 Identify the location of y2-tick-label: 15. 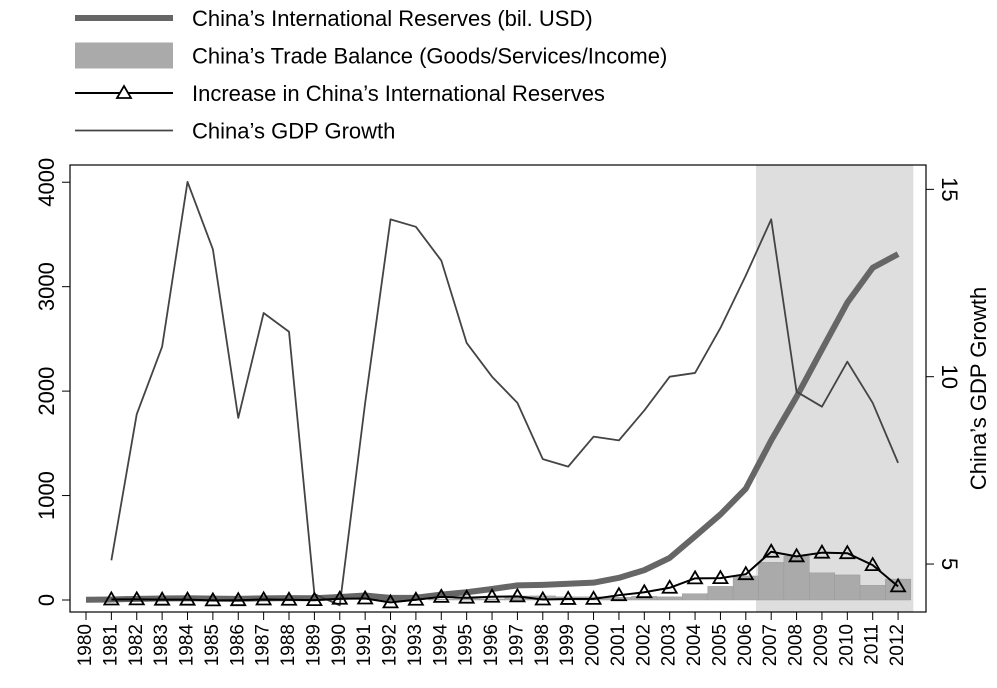
(949, 189).